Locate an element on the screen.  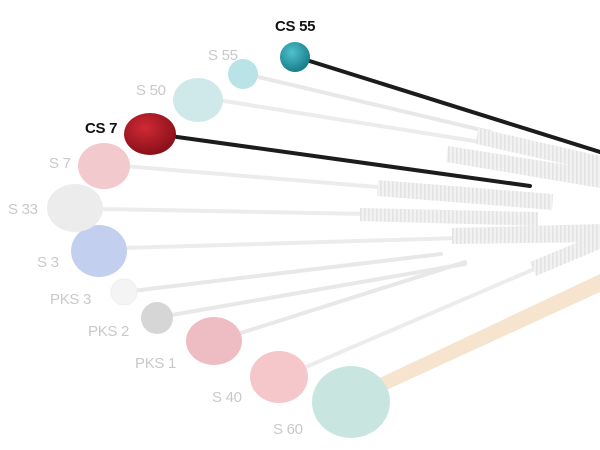
mallet-s55-head is located at coordinates (243, 74).